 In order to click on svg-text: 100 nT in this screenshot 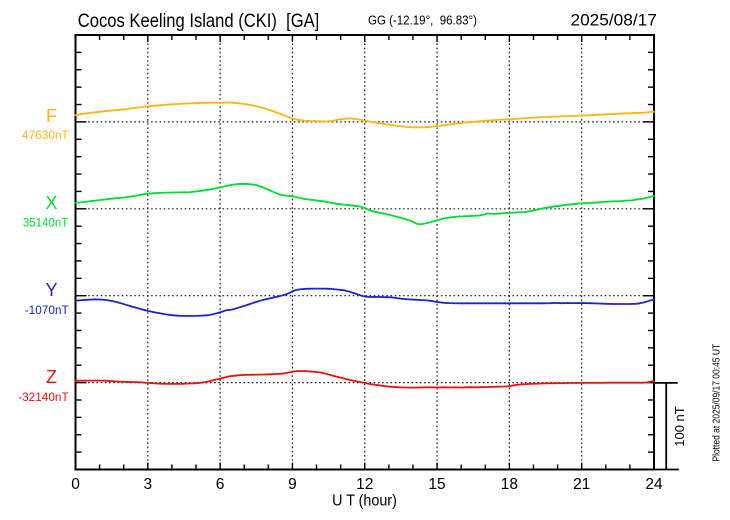, I will do `click(679, 426)`.